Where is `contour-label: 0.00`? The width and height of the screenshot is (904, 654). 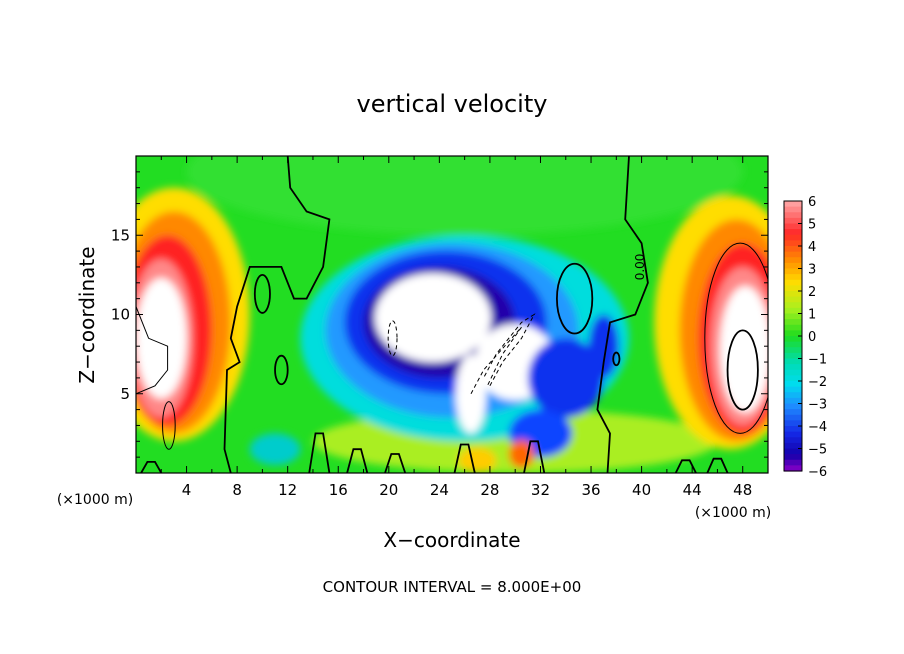 contour-label: 0.00 is located at coordinates (640, 267).